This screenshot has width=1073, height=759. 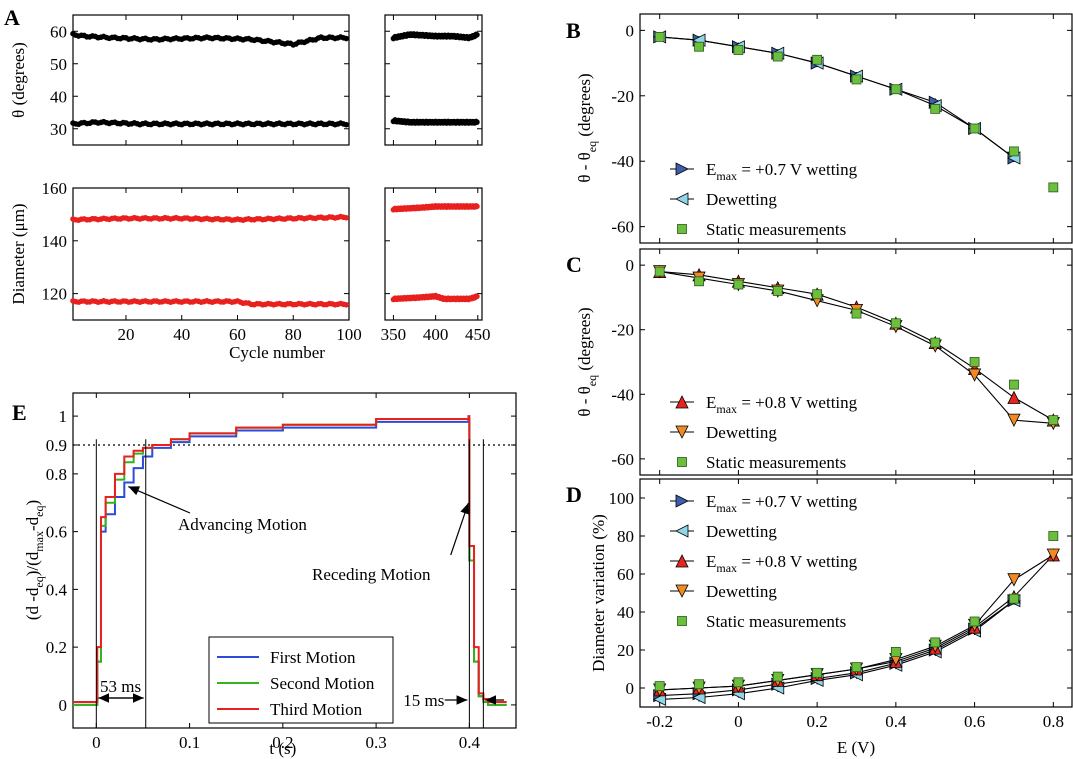 What do you see at coordinates (32, 523) in the screenshot?
I see `axis-label-part: -d` at bounding box center [32, 523].